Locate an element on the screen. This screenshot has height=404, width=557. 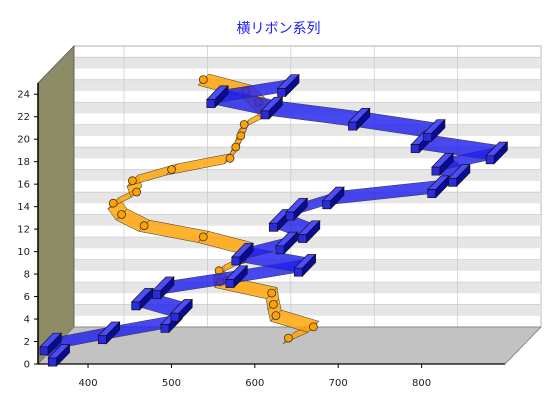
y-tick-label: 0 is located at coordinates (27, 365).